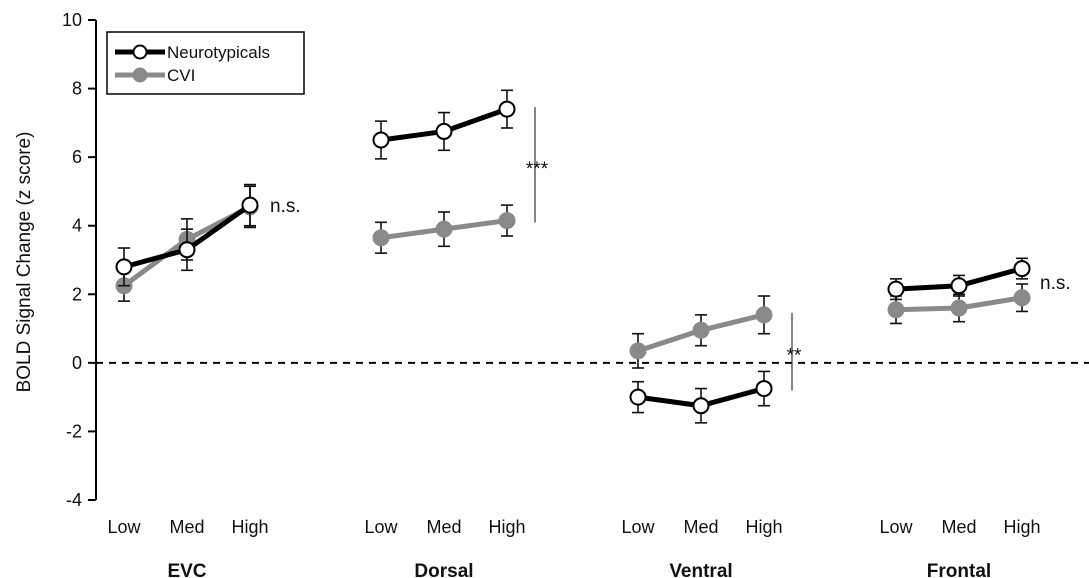 Image resolution: width=1089 pixels, height=578 pixels. What do you see at coordinates (537, 169) in the screenshot?
I see `significance-label: ***` at bounding box center [537, 169].